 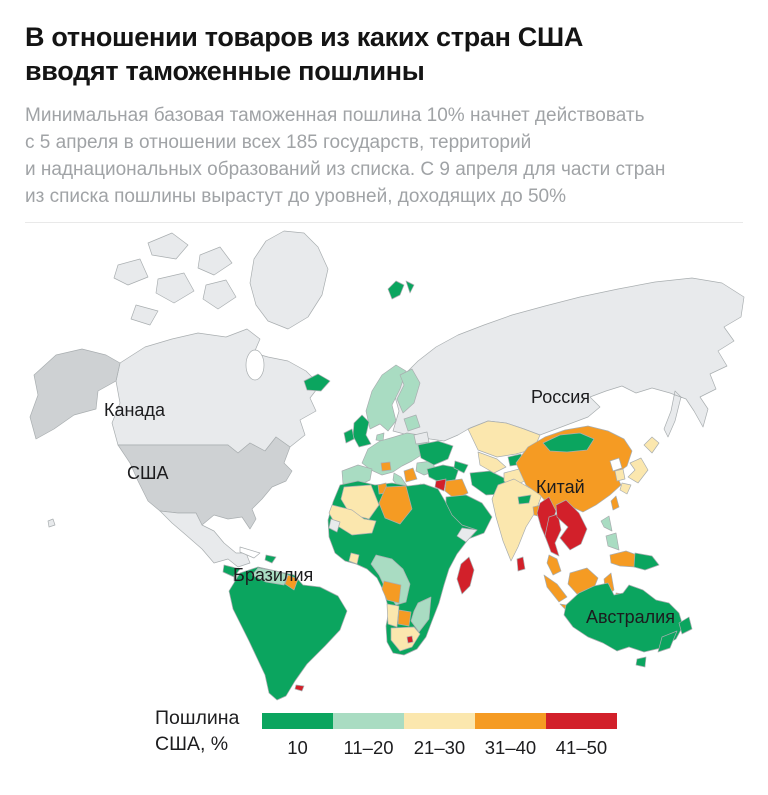 I want to click on region-nepal, so click(x=524, y=499).